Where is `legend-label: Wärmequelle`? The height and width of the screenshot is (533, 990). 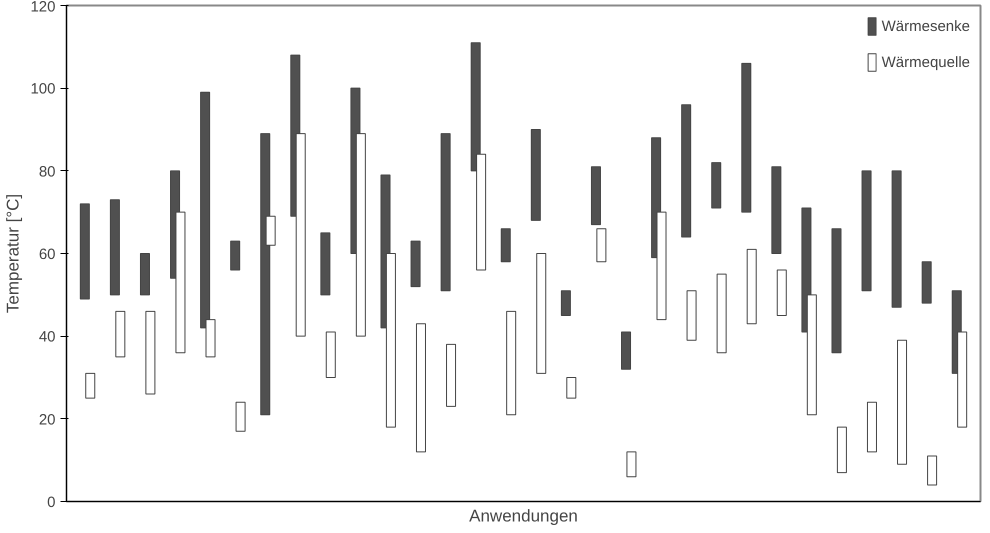 legend-label: Wärmequelle is located at coordinates (926, 62).